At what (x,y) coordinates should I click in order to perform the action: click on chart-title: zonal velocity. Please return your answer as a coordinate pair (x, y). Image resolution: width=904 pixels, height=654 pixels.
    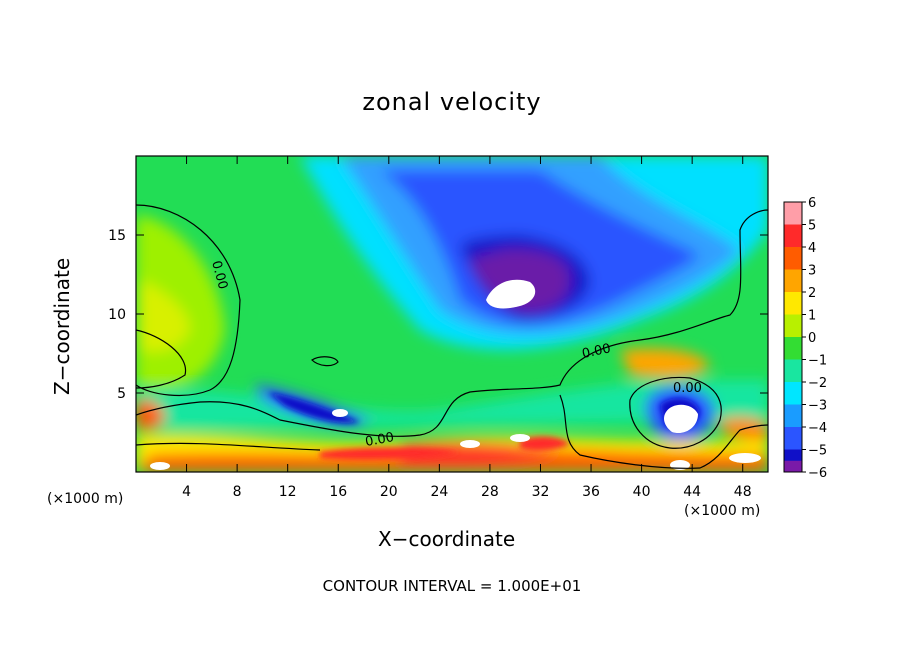
    Looking at the image, I should click on (452, 102).